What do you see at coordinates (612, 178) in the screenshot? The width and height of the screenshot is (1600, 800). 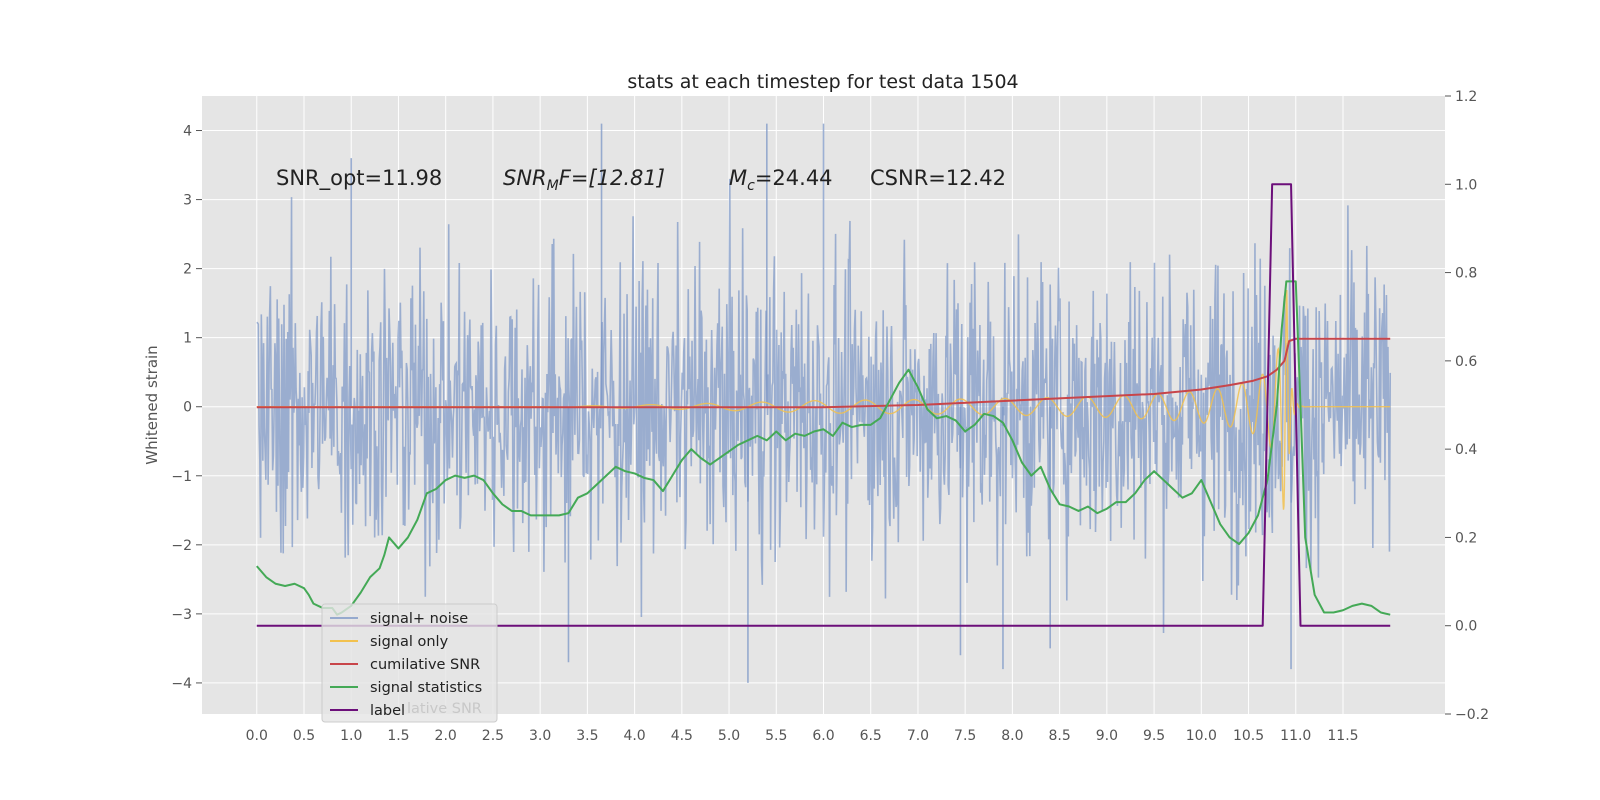 I see `annotation-snr-mf-value: F=[12.81]` at bounding box center [612, 178].